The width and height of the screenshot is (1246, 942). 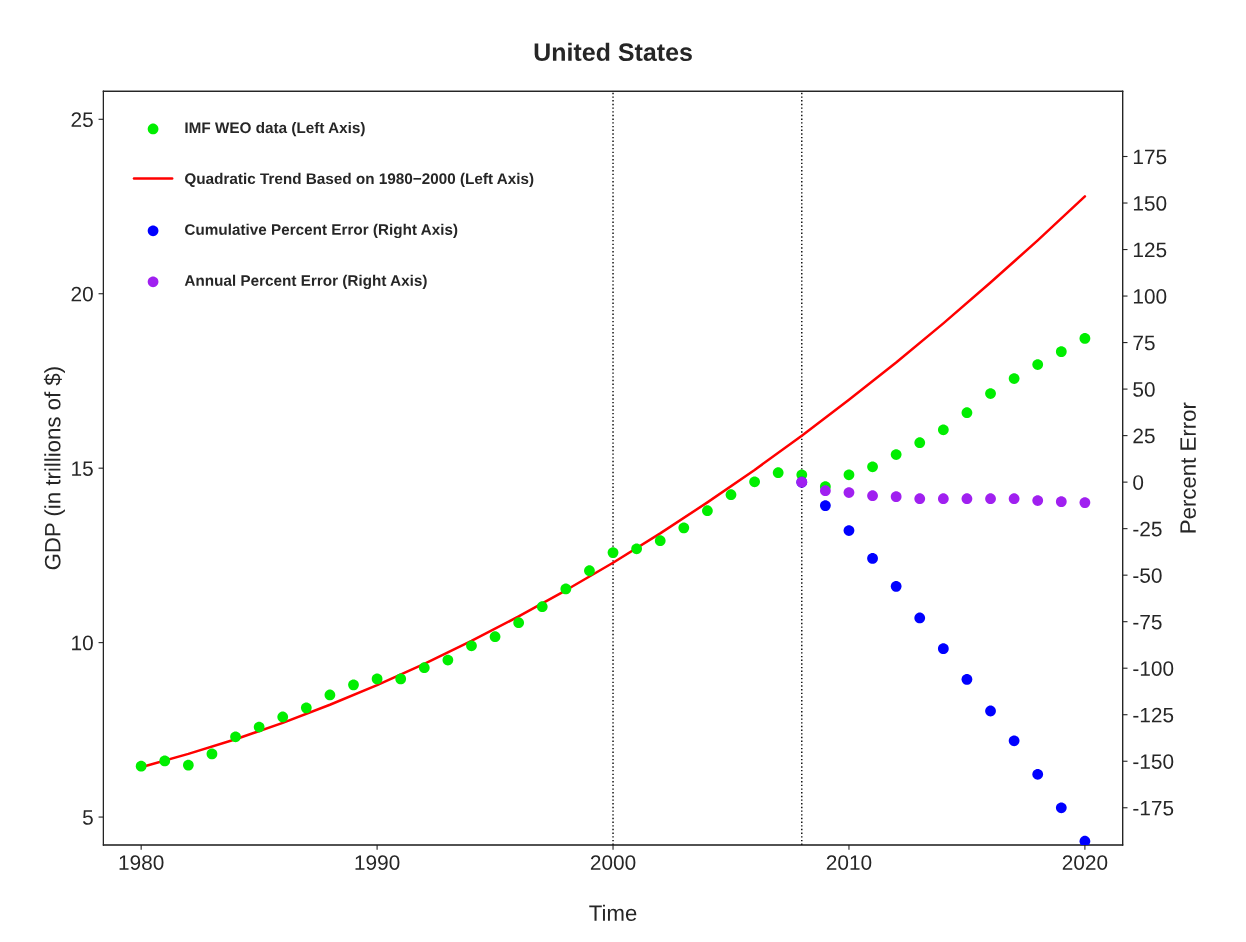 I want to click on y2-tick-label: -50, so click(x=1147, y=575).